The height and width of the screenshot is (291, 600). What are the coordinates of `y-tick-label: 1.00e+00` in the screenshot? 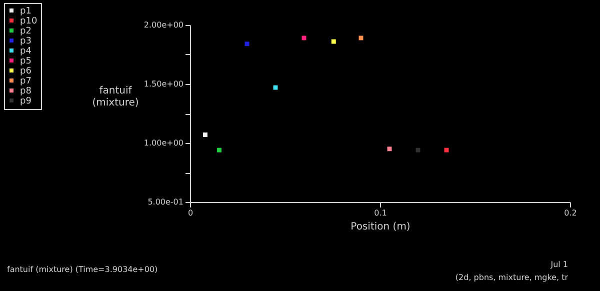 It's located at (164, 143).